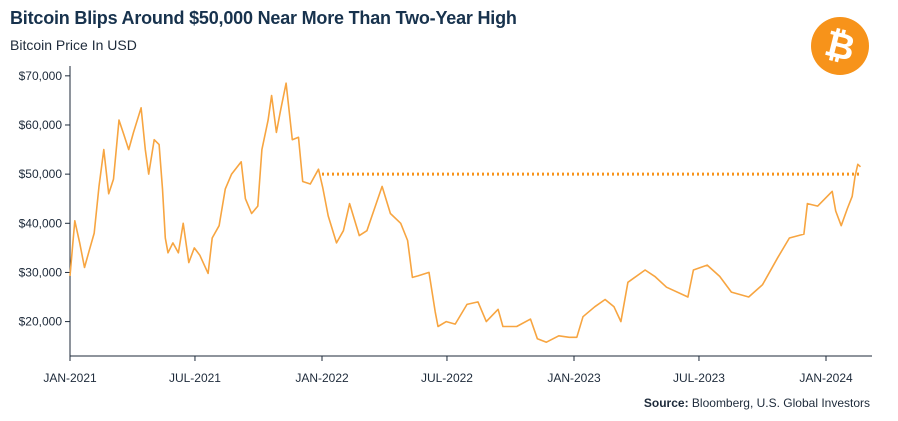 The height and width of the screenshot is (421, 898). I want to click on x-tick-label: JUL-2023, so click(699, 378).